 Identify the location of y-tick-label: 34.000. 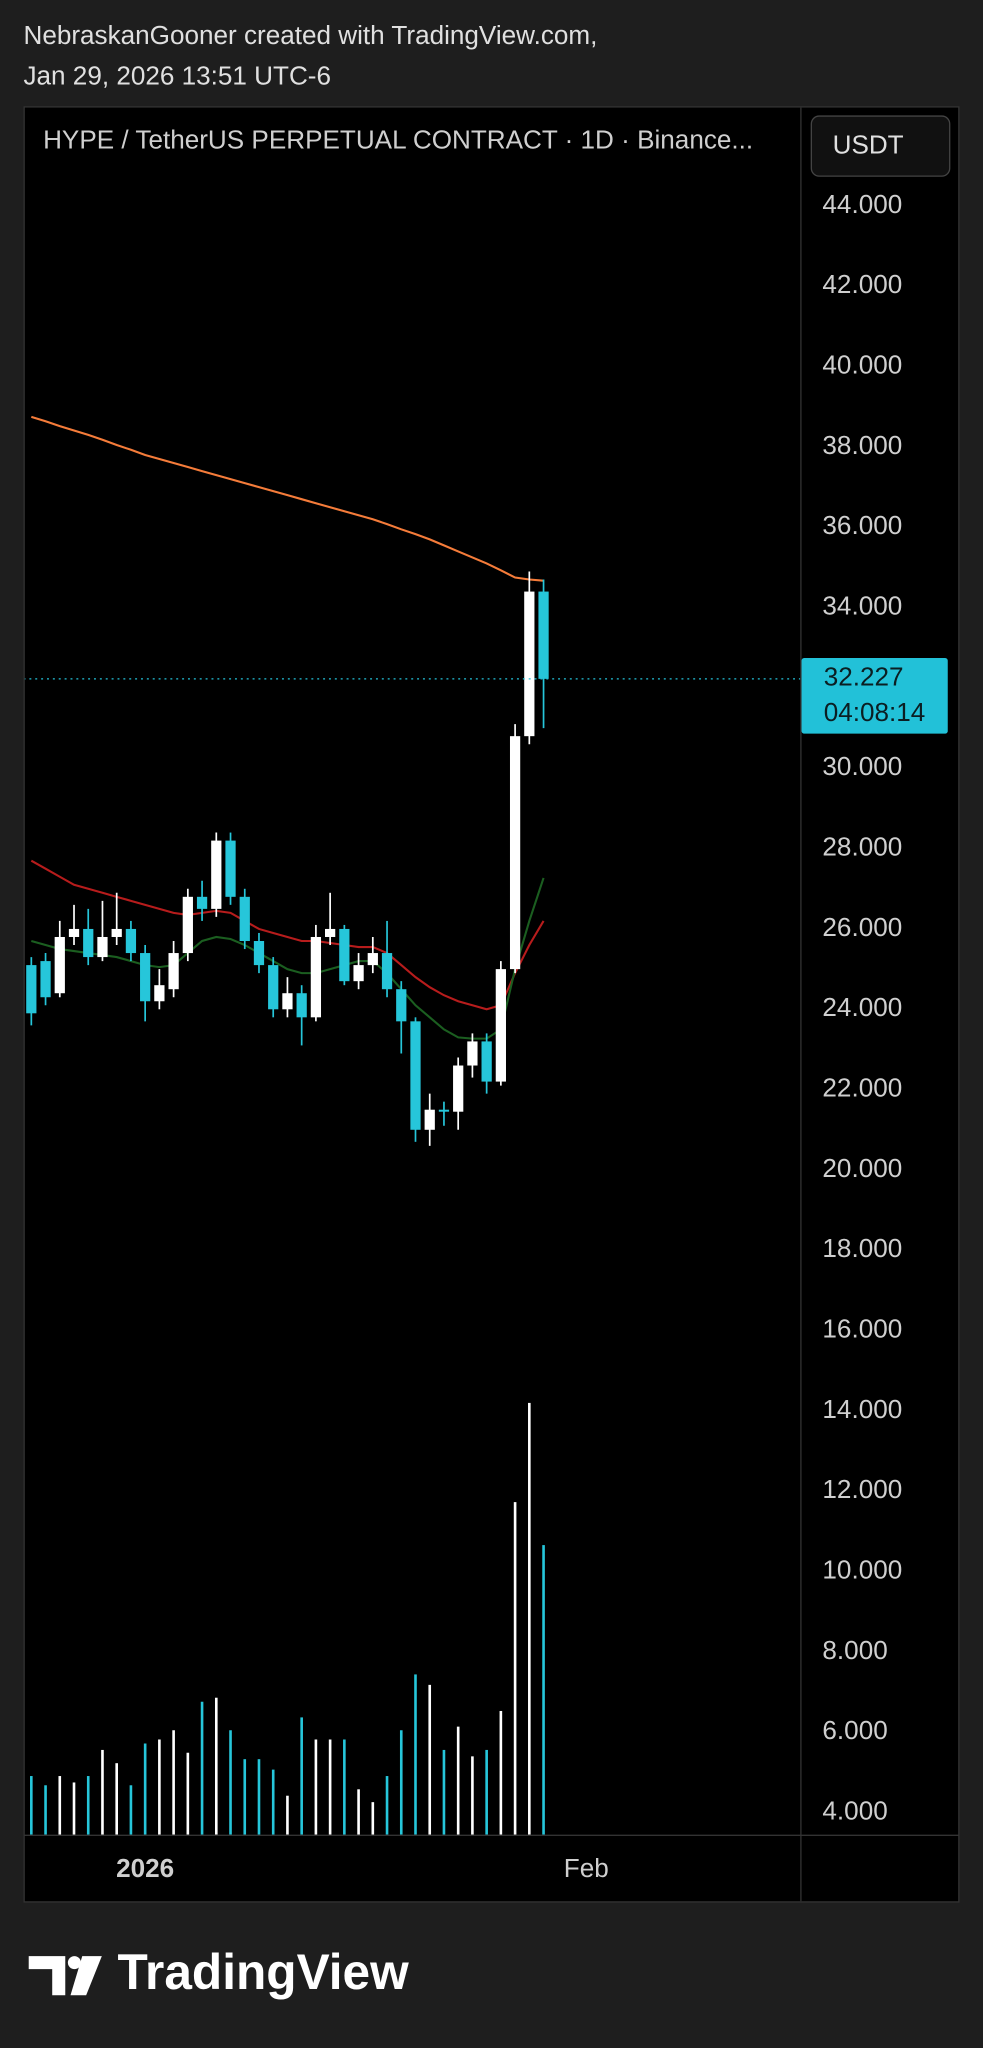
(862, 606).